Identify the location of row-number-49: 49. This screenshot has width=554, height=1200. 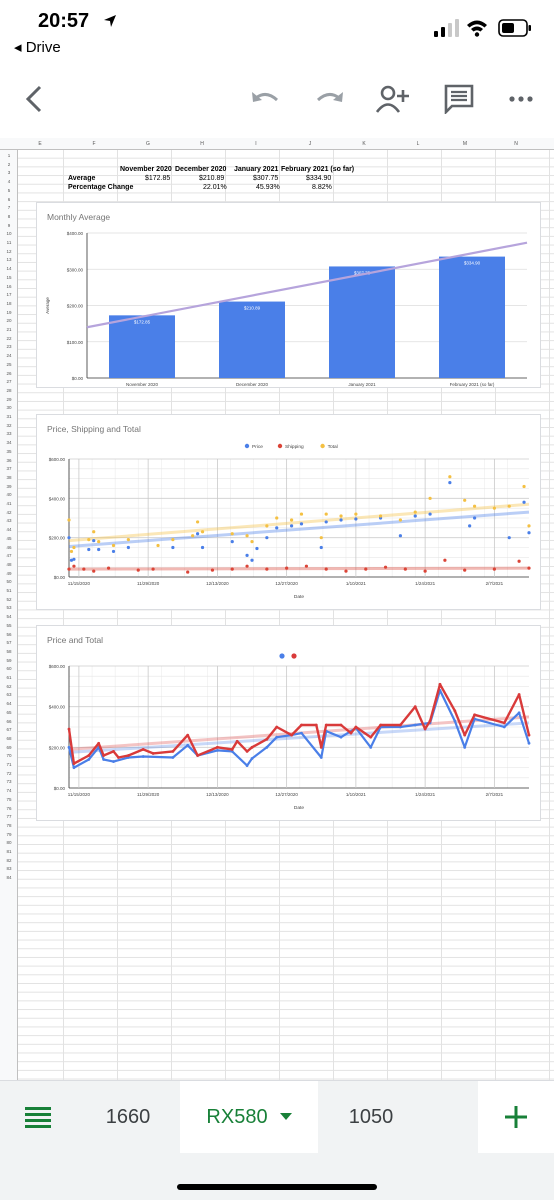
(9, 573).